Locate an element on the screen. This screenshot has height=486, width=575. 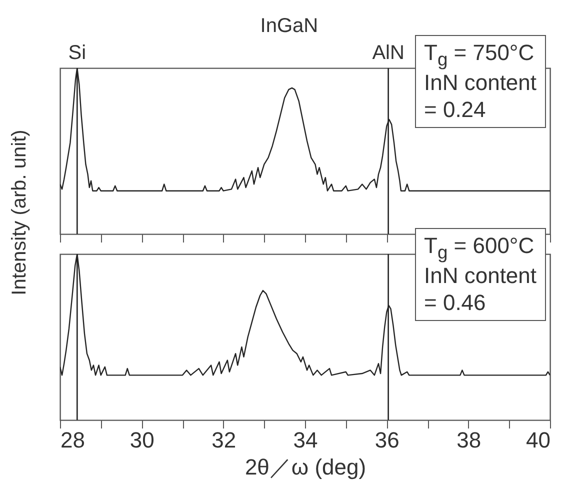
x-tick-label: 40 is located at coordinates (538, 440).